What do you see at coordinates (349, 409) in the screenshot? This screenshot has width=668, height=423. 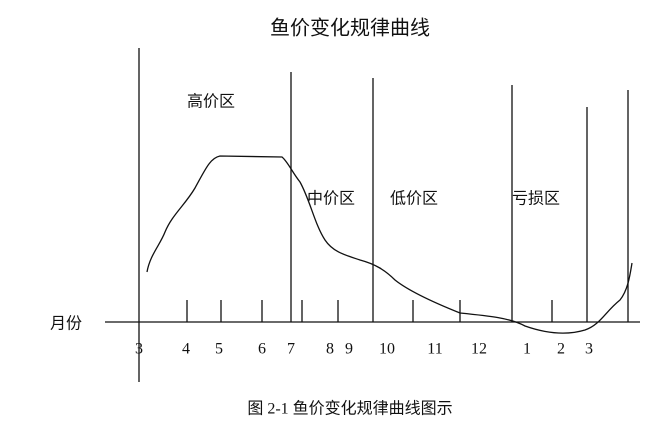 I see `caption: 图 2-1 鱼价变化规律曲线图示` at bounding box center [349, 409].